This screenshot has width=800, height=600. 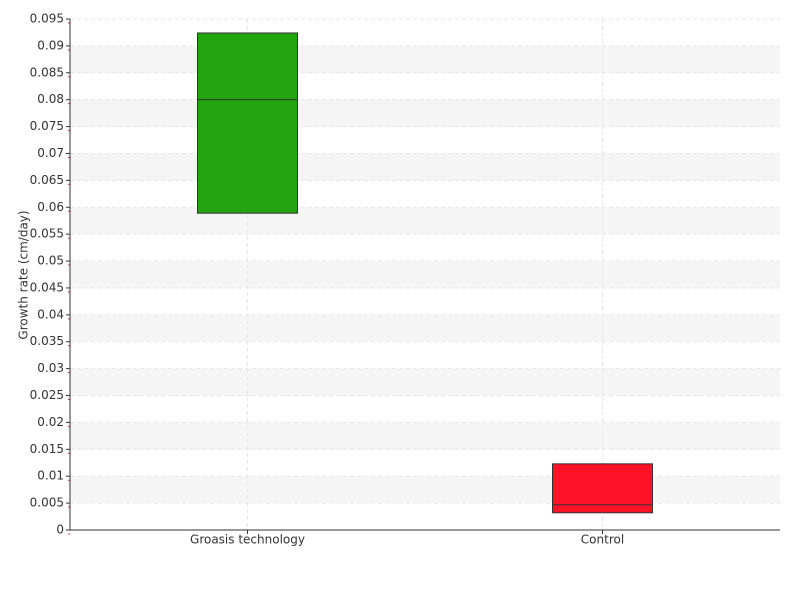 What do you see at coordinates (50, 99) in the screenshot?
I see `y-tick-label: 0.08` at bounding box center [50, 99].